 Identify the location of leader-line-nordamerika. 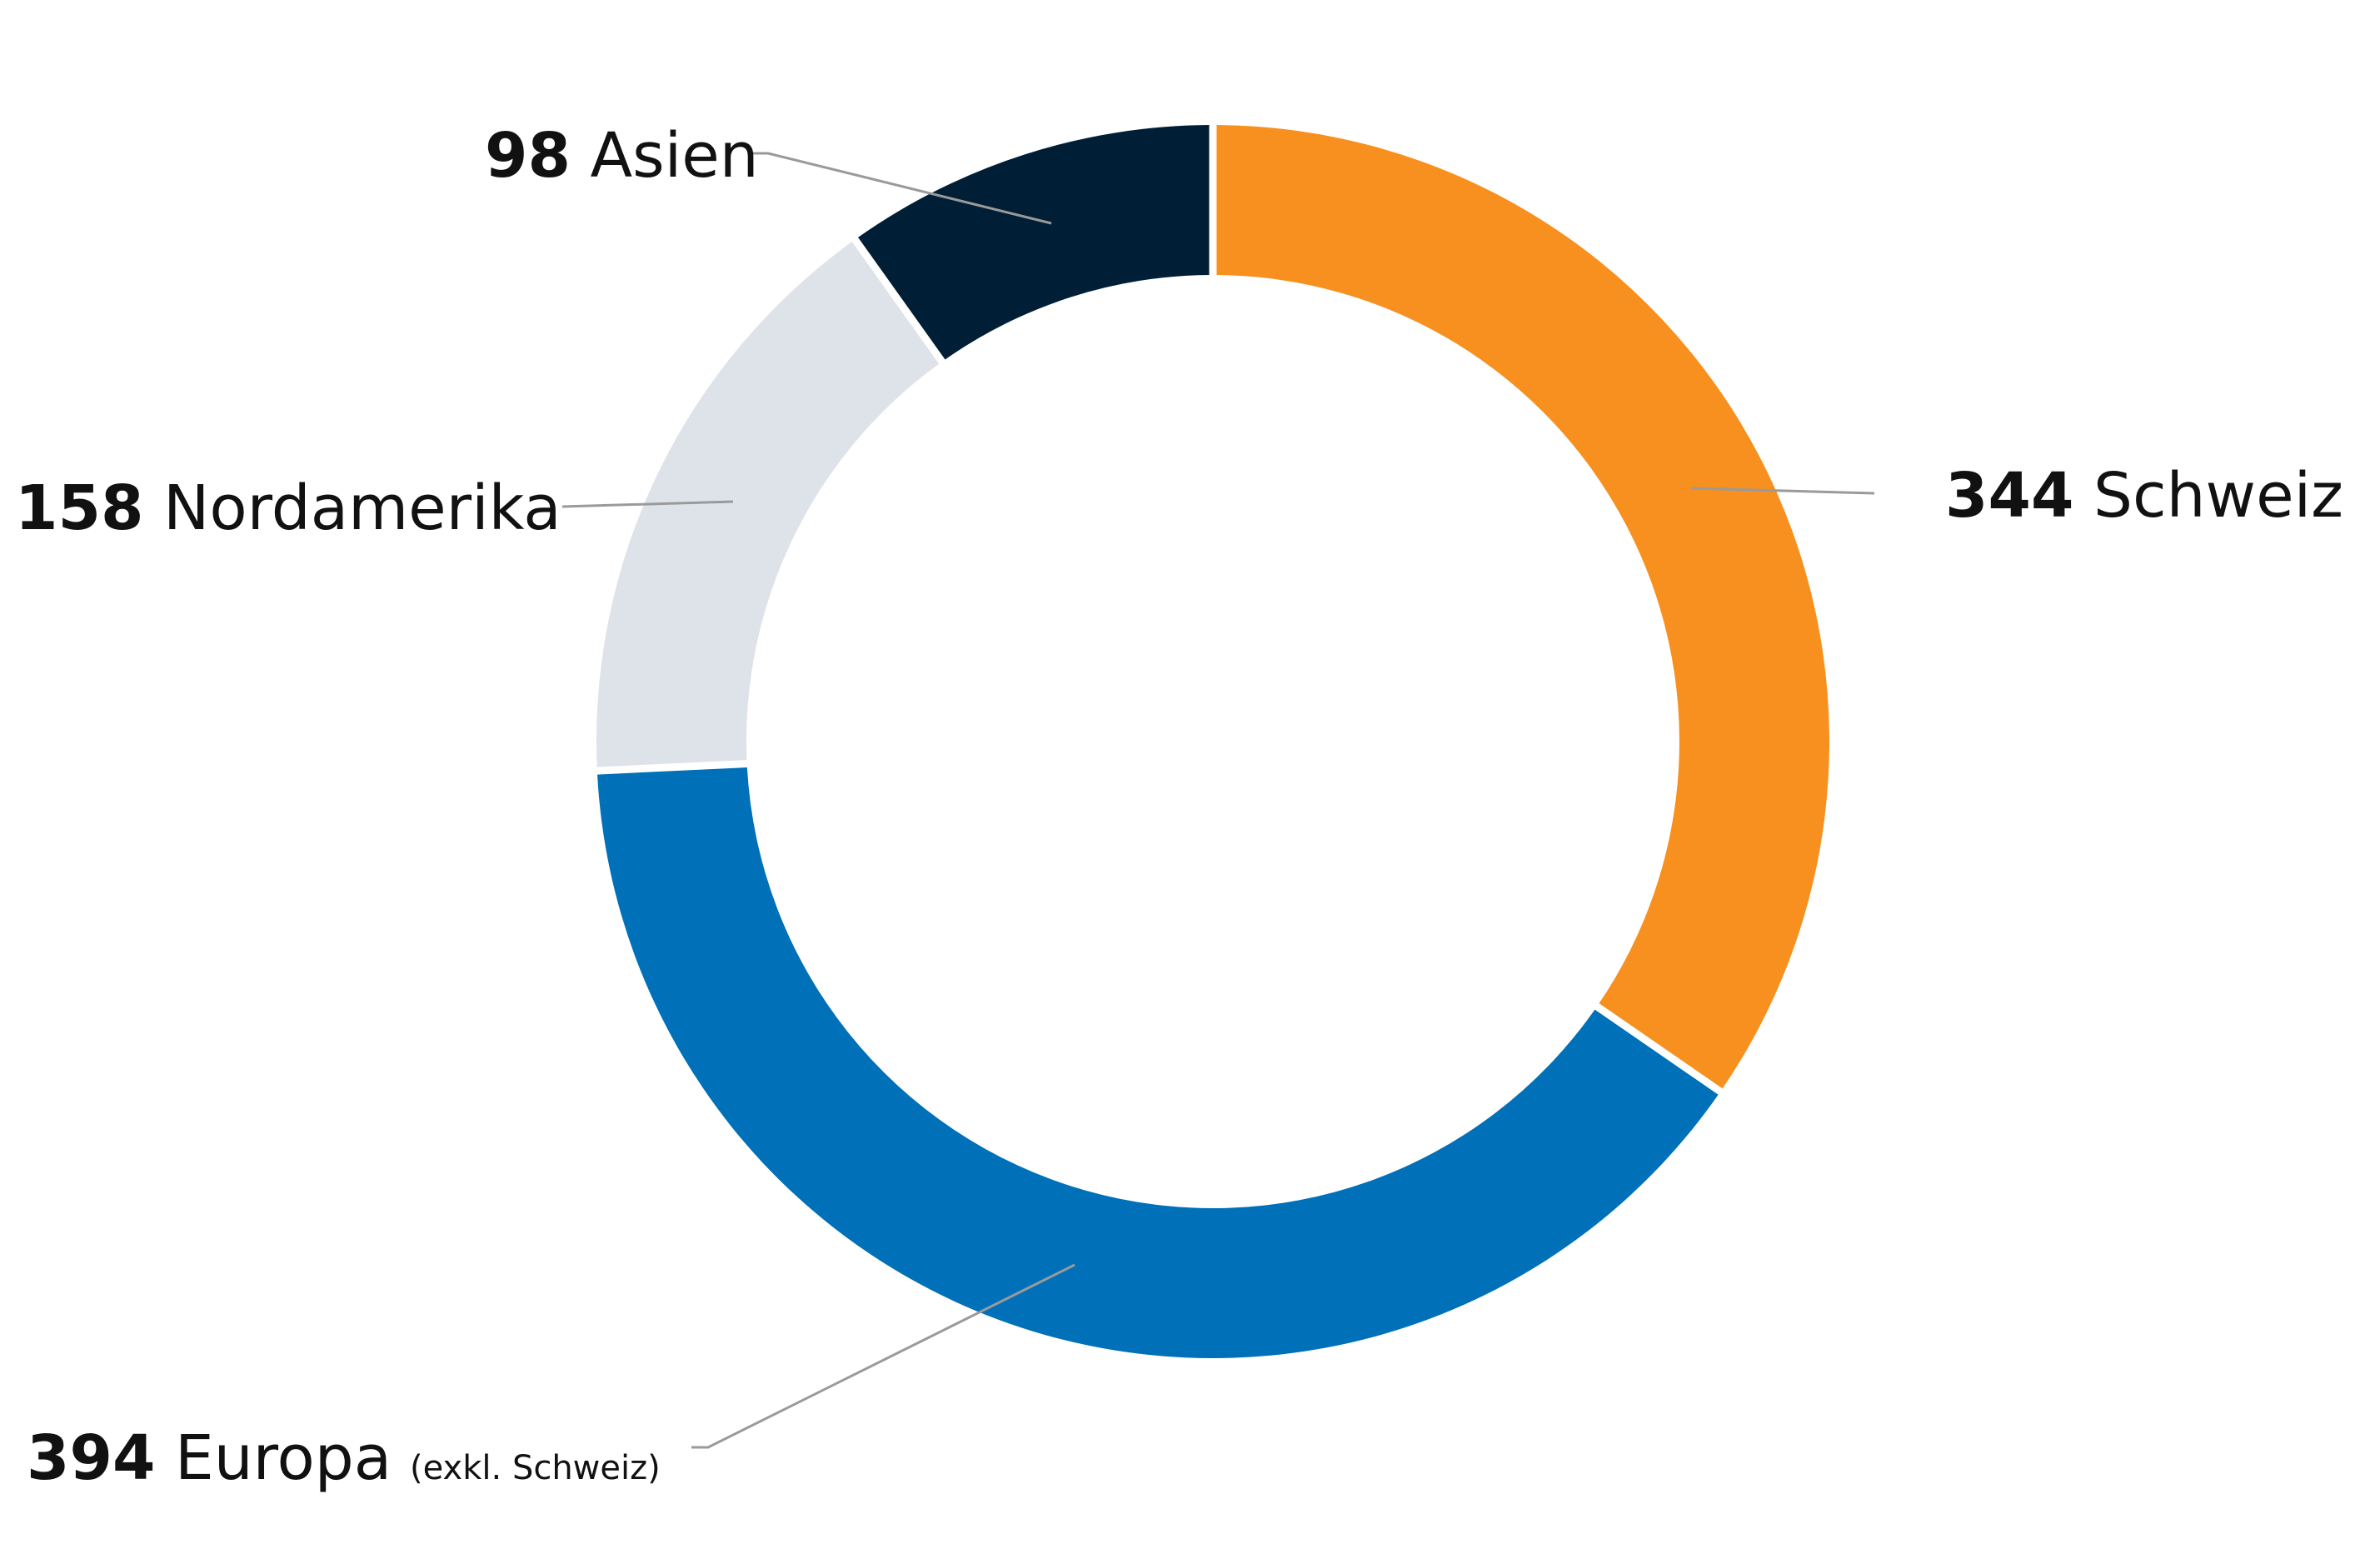
(647, 504).